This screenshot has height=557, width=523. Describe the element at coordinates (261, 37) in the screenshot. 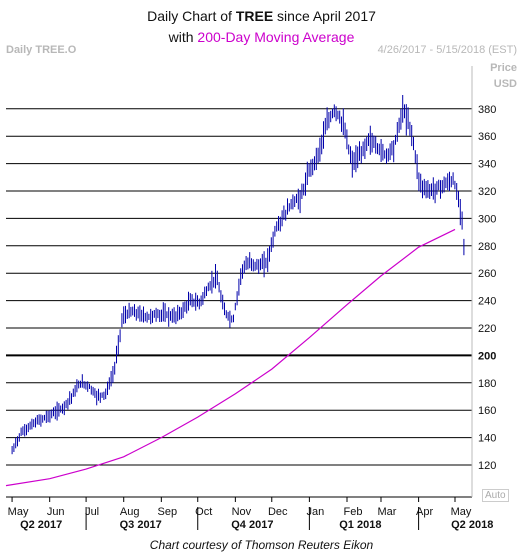

I see `chart-subtitle: with 200-Day Moving Average` at that location.